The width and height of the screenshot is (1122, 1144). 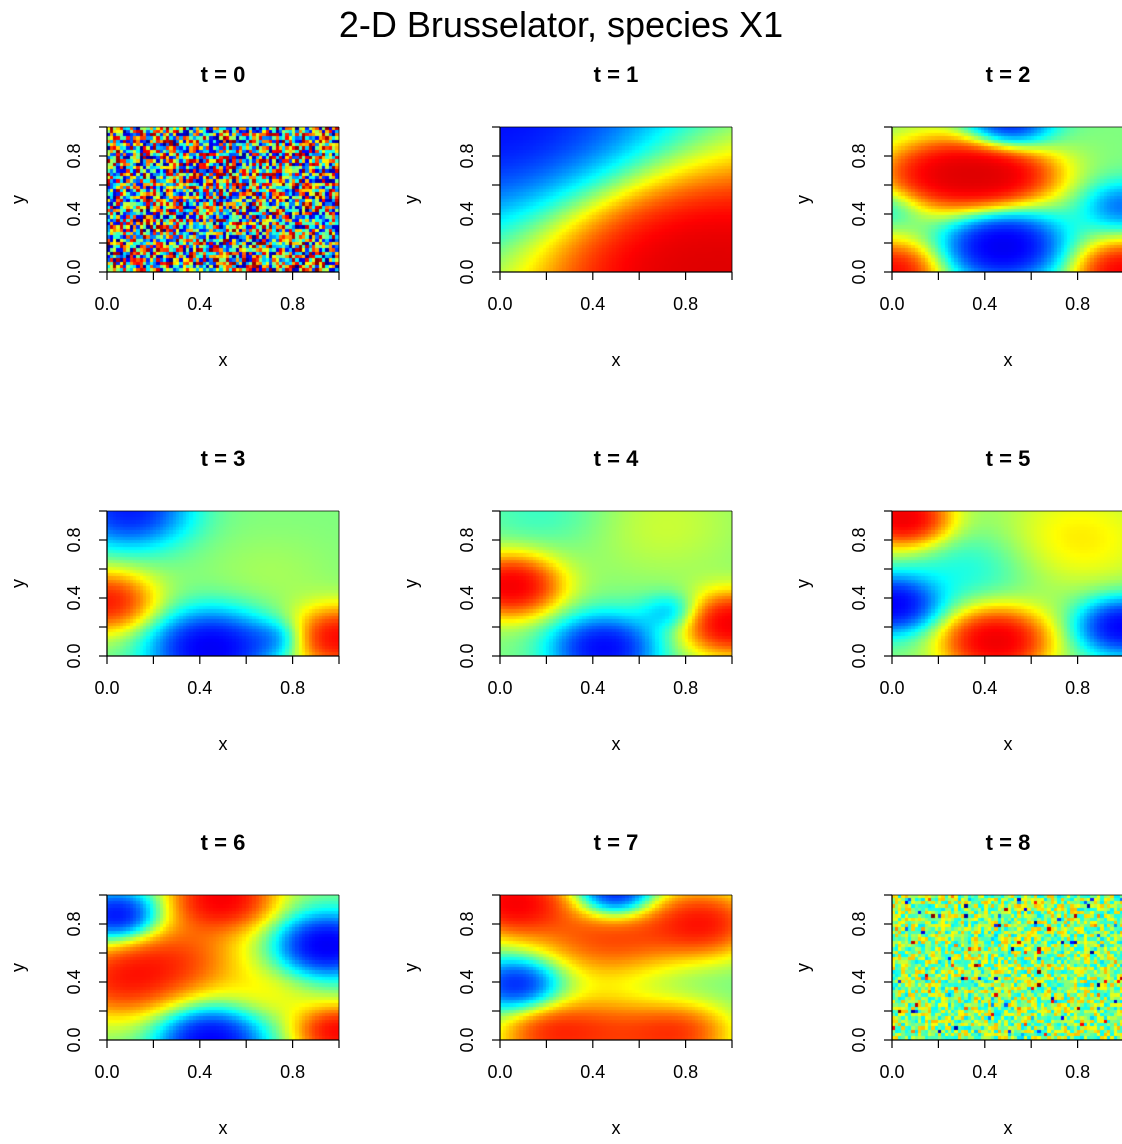 I want to click on panel-title: t = 6, so click(x=223, y=842).